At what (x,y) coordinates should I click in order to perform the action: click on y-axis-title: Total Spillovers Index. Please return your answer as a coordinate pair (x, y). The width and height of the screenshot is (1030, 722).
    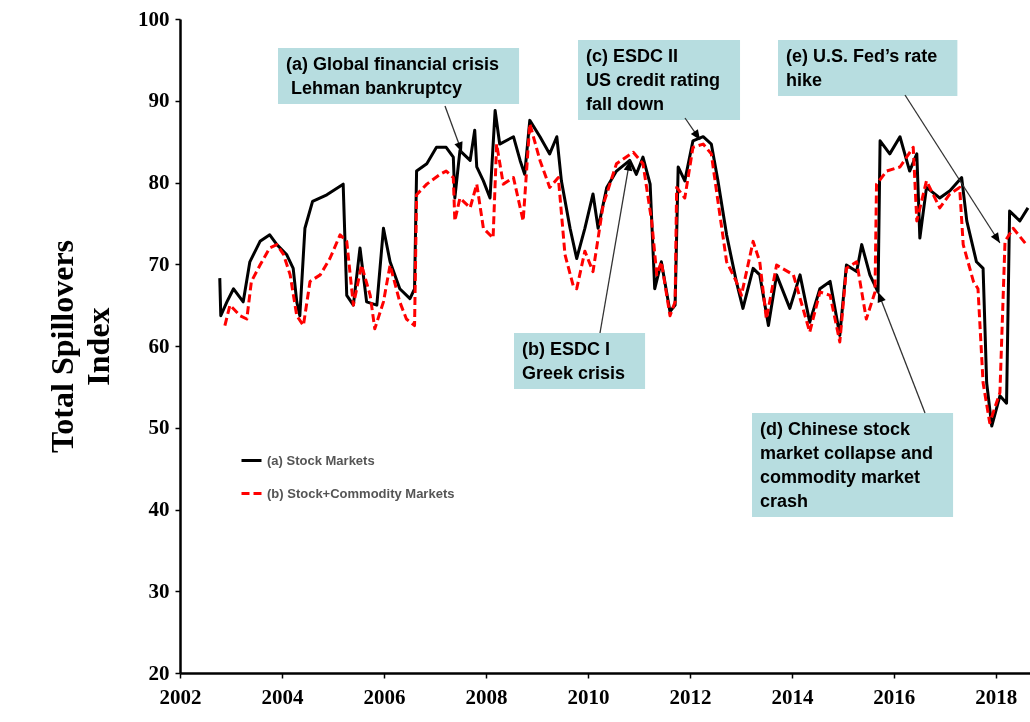
    Looking at the image, I should click on (80, 346).